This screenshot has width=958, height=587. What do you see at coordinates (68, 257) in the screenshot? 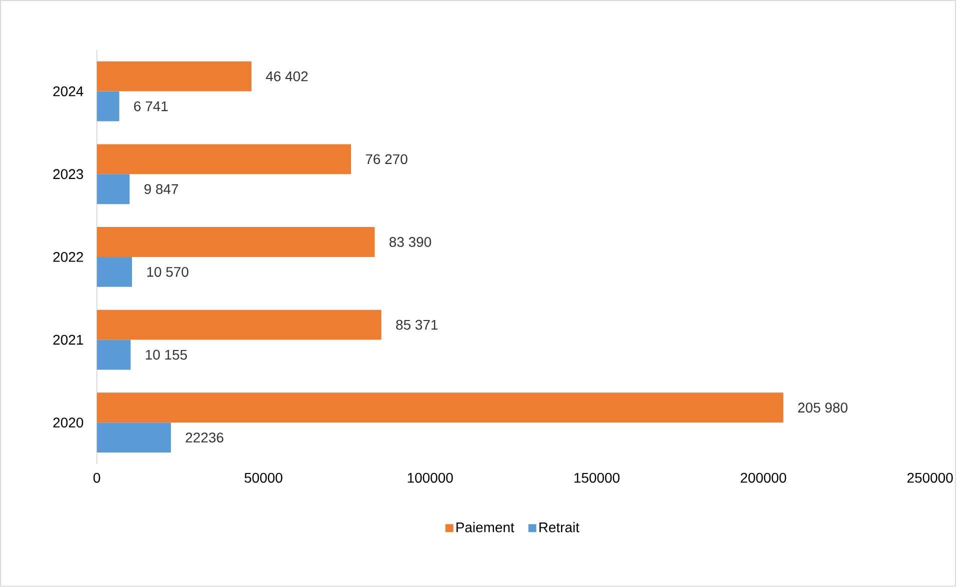
I see `y-tick-label: 2022` at bounding box center [68, 257].